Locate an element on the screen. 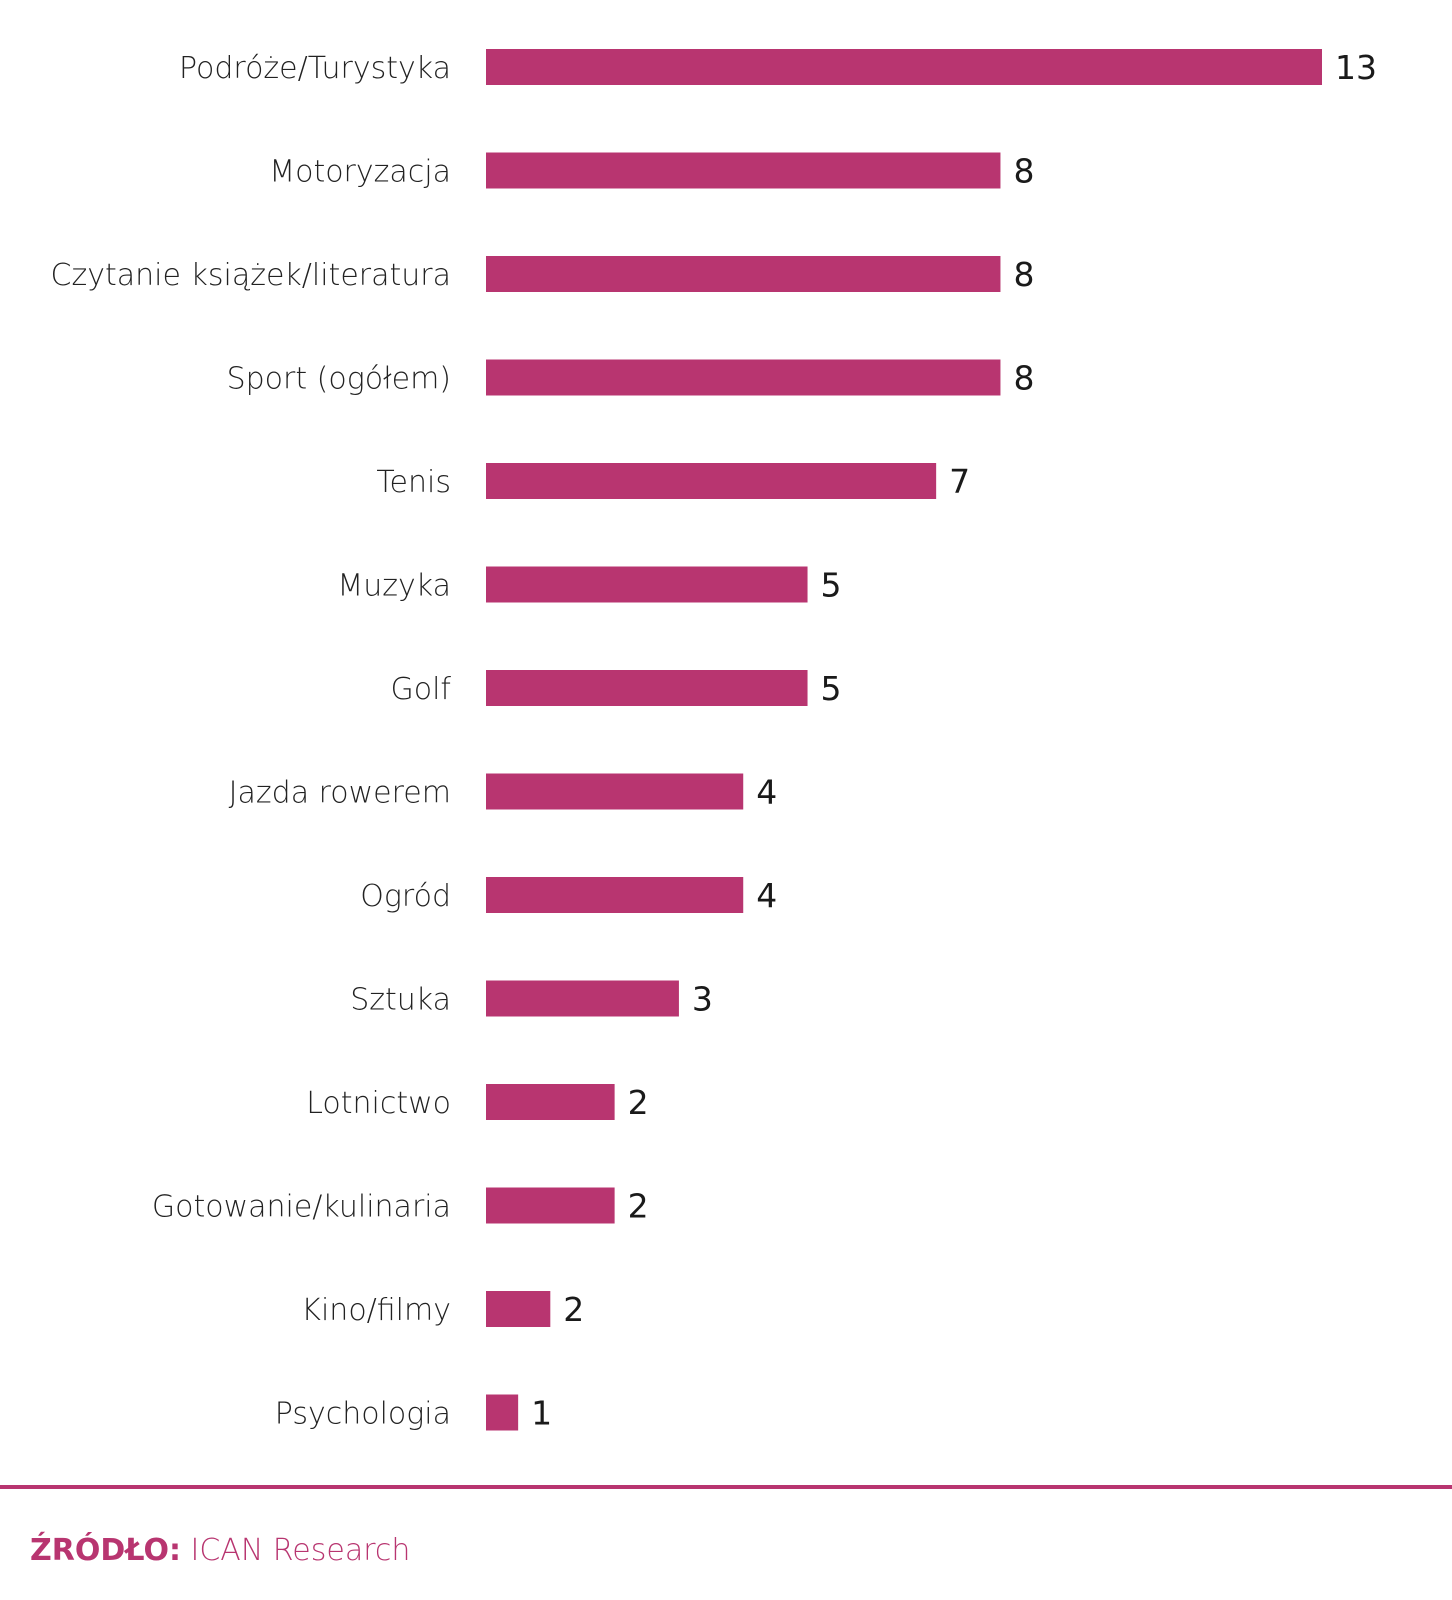 The height and width of the screenshot is (1600, 1452). source-note: ŹRÓDŁO: ICAN Research is located at coordinates (220, 1550).